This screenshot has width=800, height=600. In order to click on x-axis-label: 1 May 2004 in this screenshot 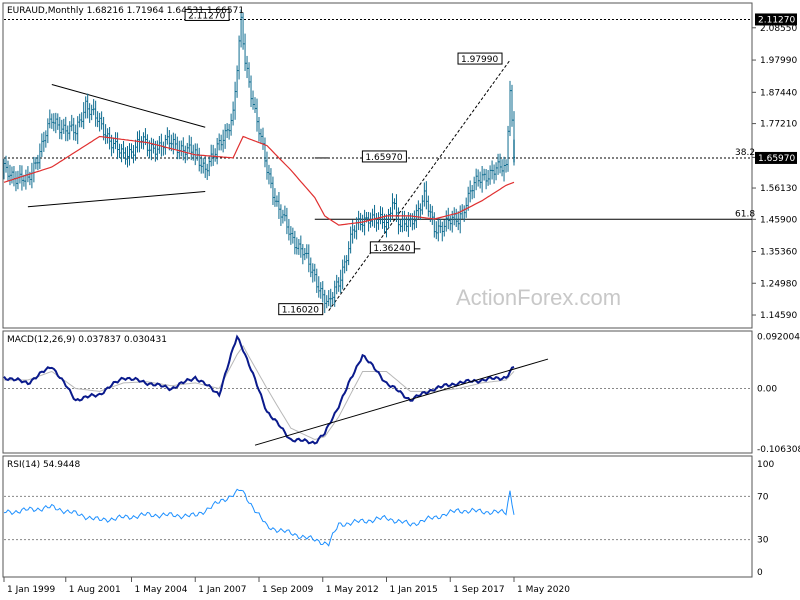, I will do `click(161, 590)`.